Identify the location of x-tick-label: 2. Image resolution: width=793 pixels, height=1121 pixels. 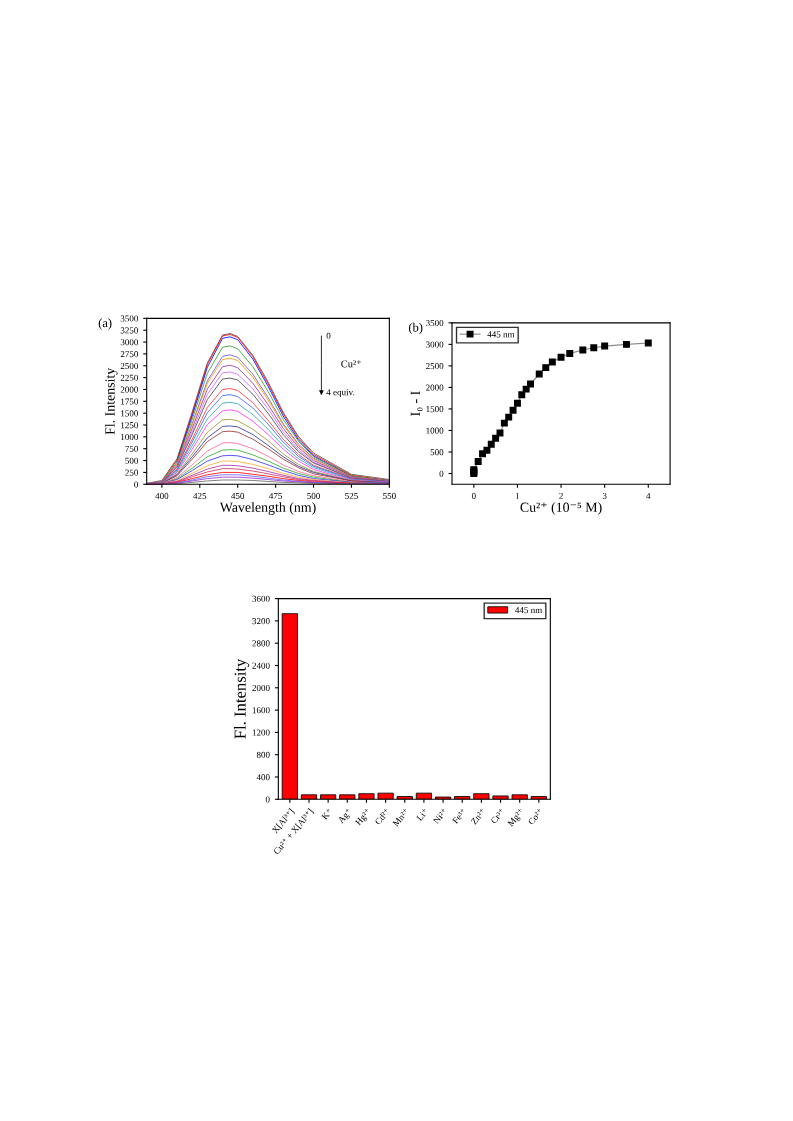
(561, 495).